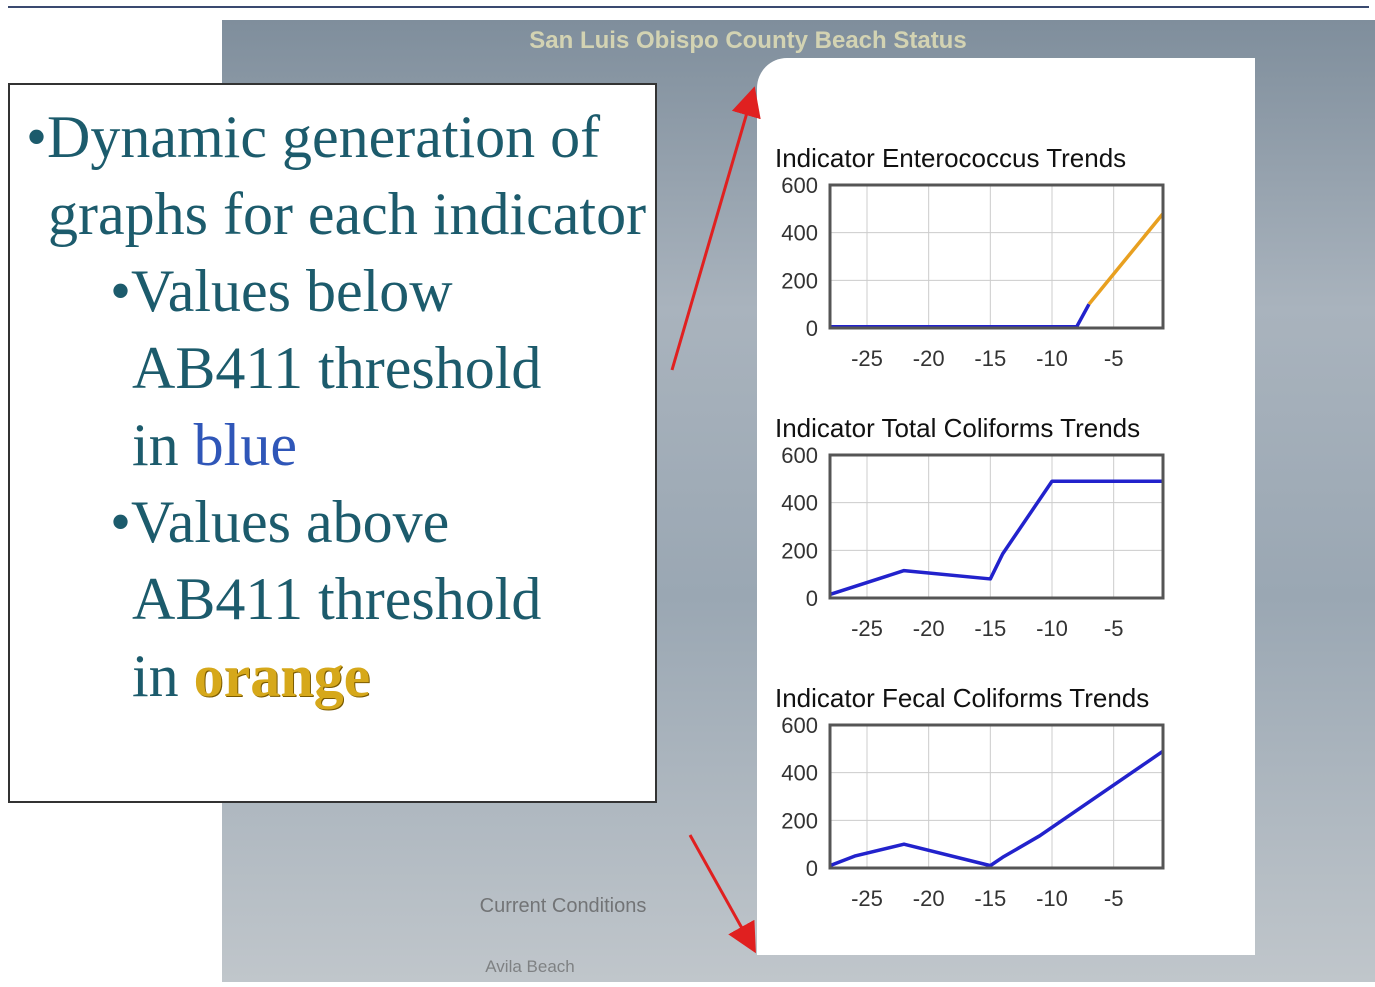 This screenshot has width=1375, height=987. I want to click on chart-title: Indicator Enterococcus Trends, so click(950, 158).